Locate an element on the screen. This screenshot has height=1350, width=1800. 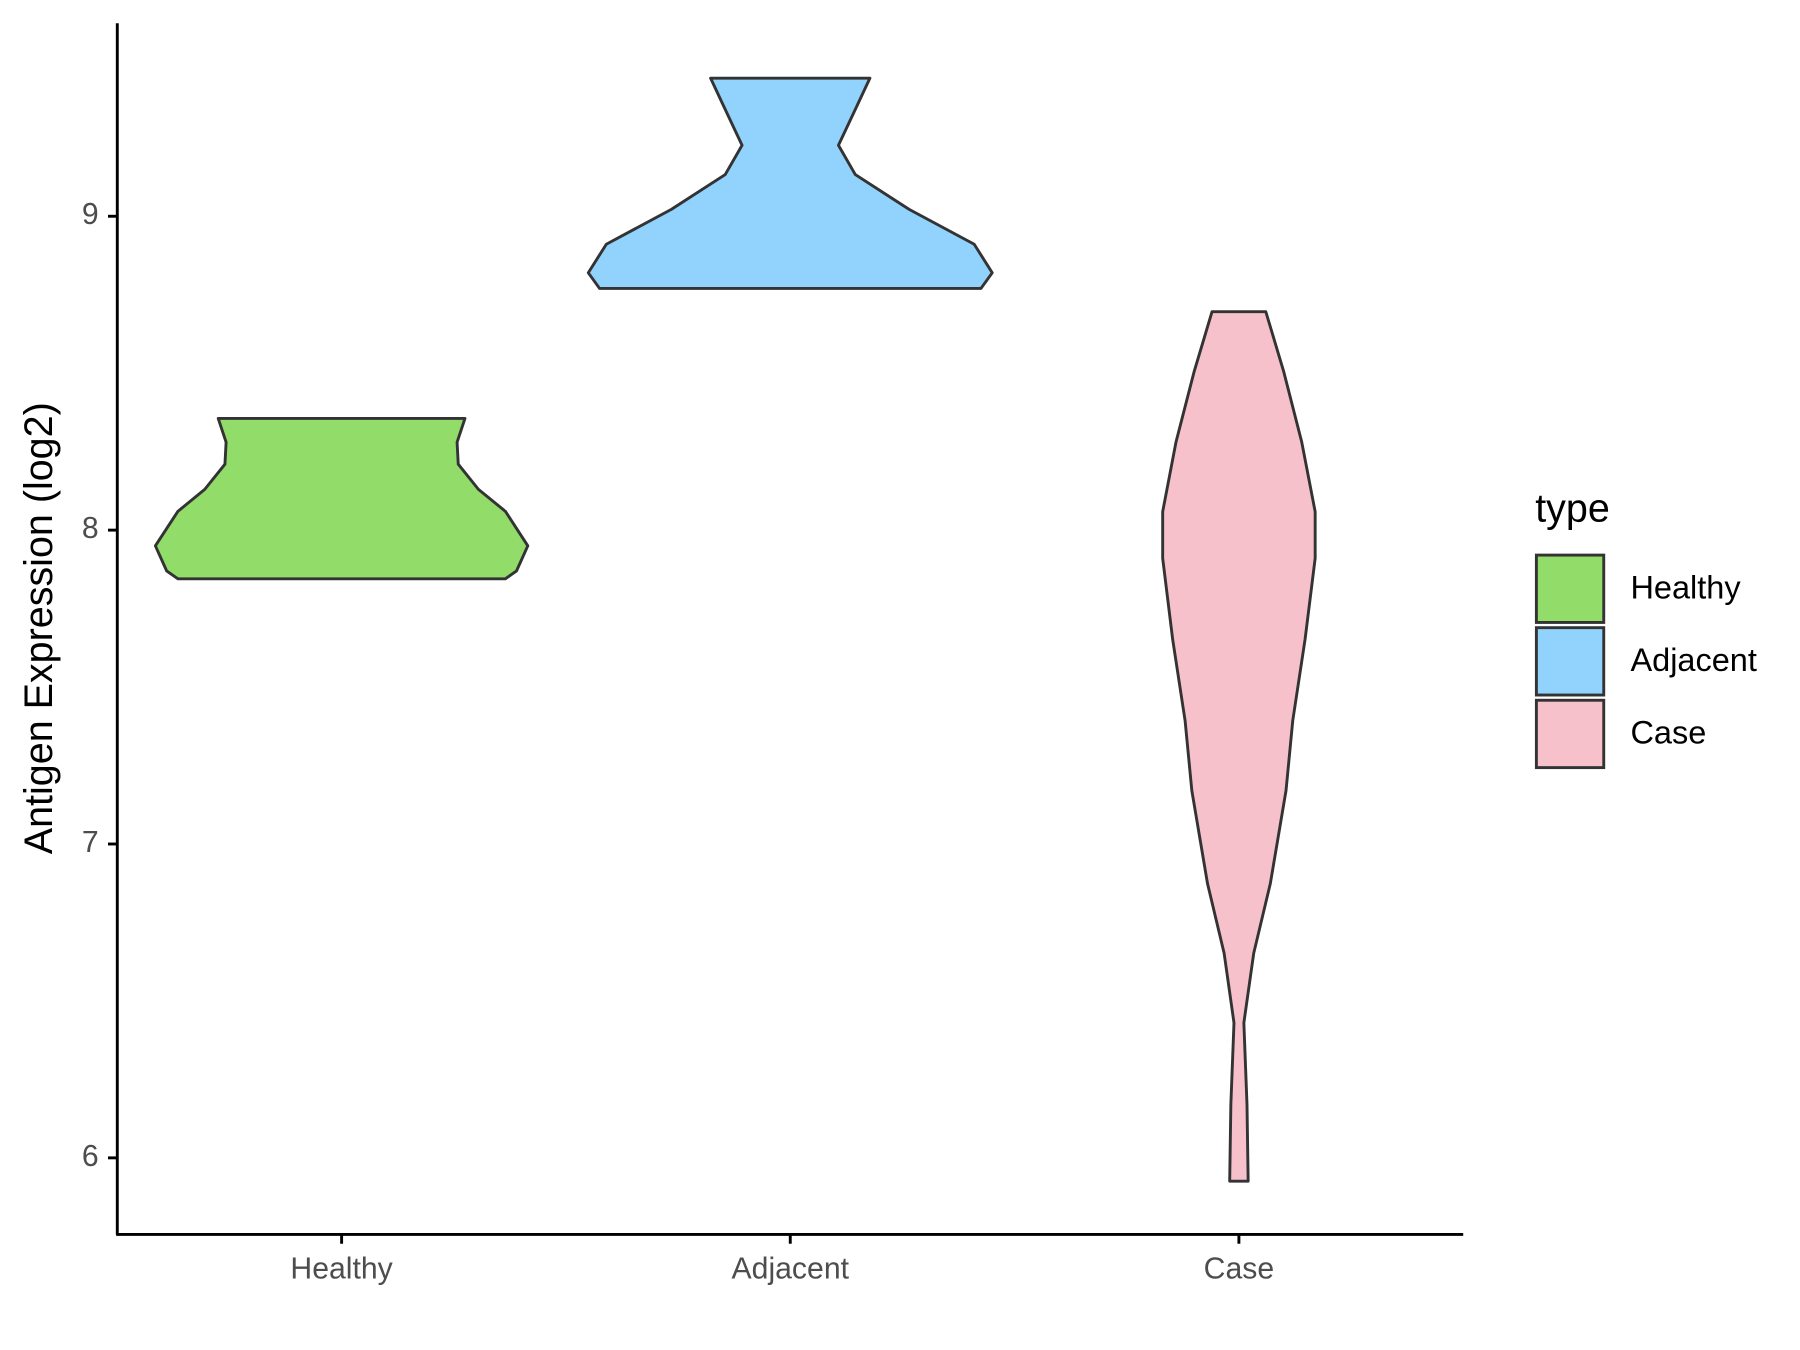
y-tick-label: 8 is located at coordinates (90, 528).